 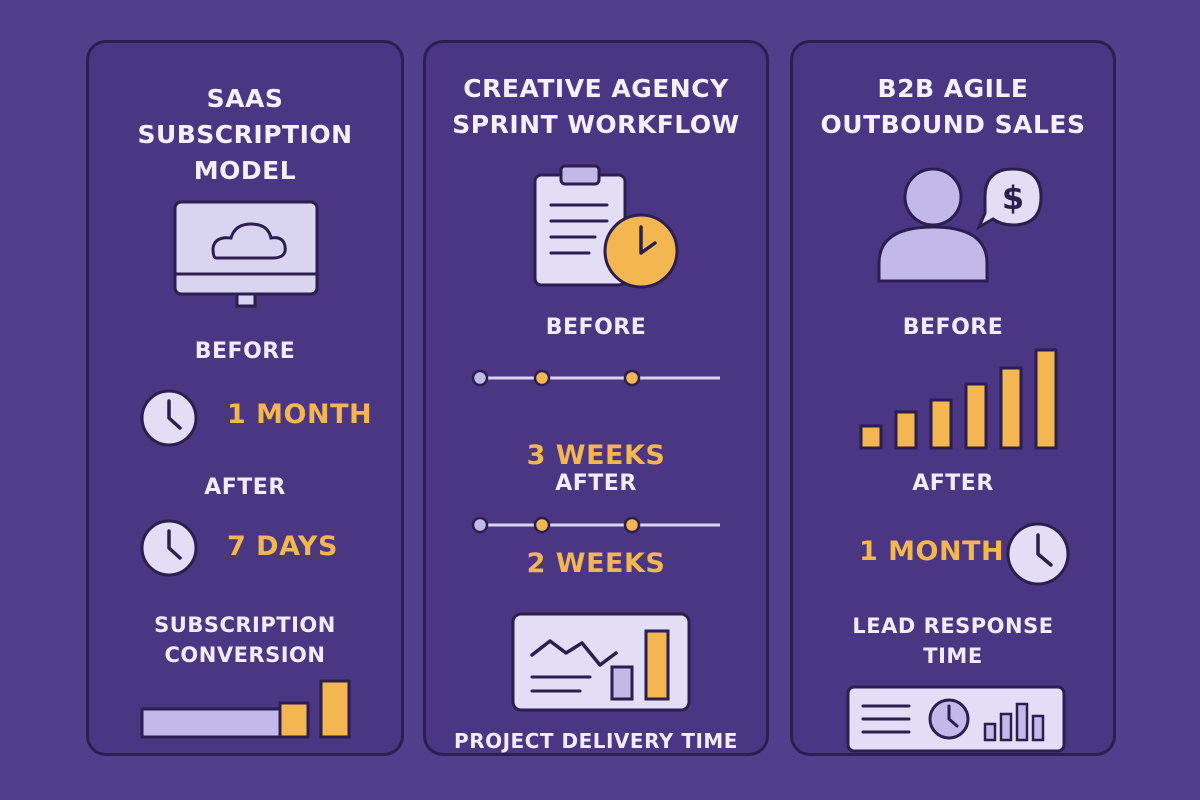 What do you see at coordinates (596, 107) in the screenshot?
I see `panel-title: CREATIVE AGENCY SPRINT WORKFLOW` at bounding box center [596, 107].